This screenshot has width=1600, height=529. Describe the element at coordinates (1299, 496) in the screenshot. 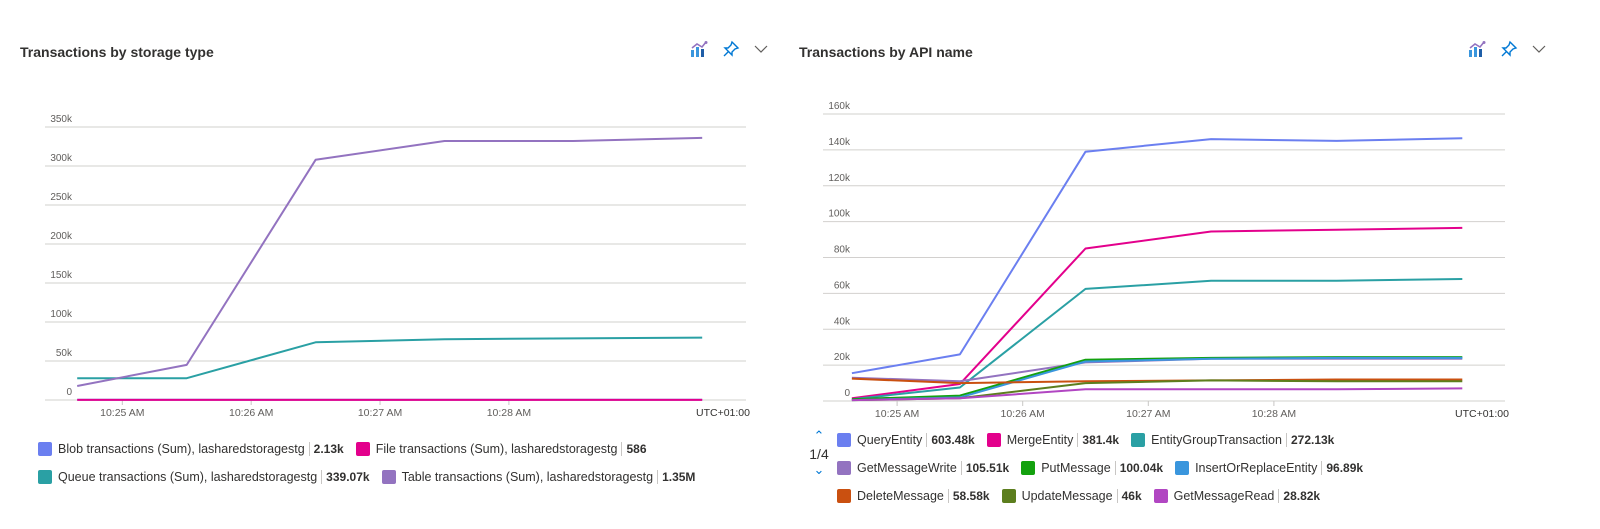

I see `legend-value: 28.82k` at that location.